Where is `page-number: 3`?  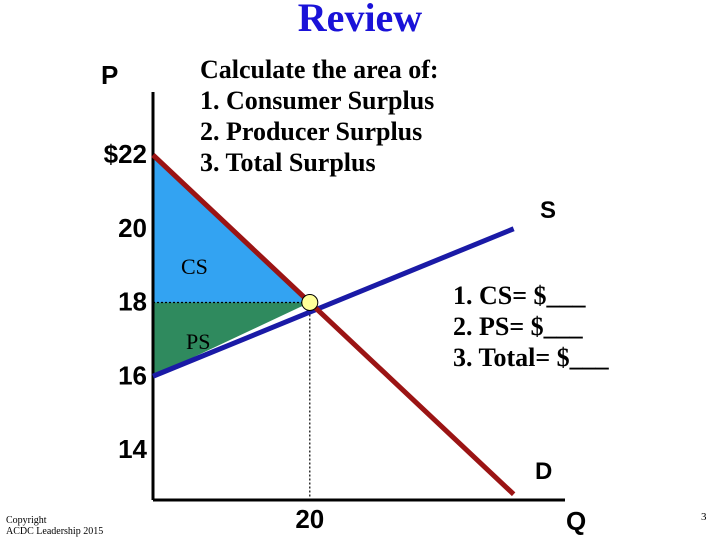
page-number: 3 is located at coordinates (704, 517).